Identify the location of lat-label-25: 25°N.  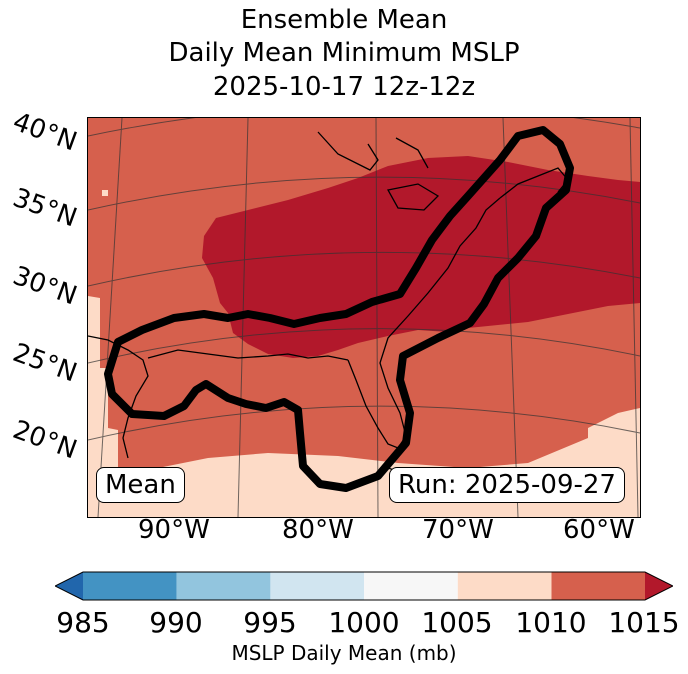
(44, 363).